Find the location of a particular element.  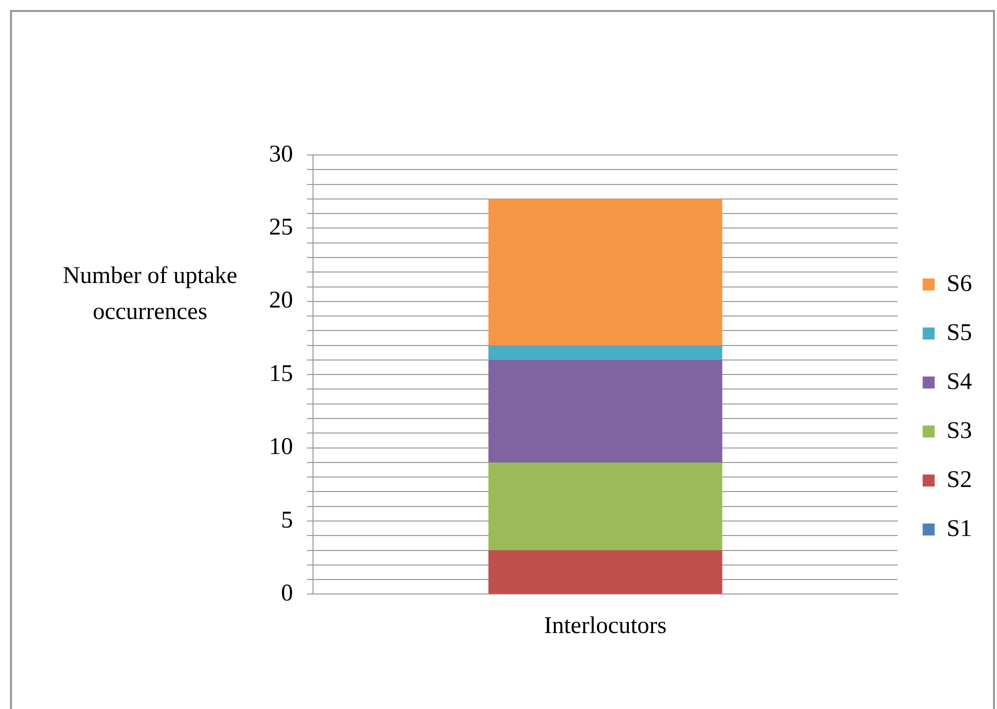

y-tick-label: 5 is located at coordinates (287, 520).